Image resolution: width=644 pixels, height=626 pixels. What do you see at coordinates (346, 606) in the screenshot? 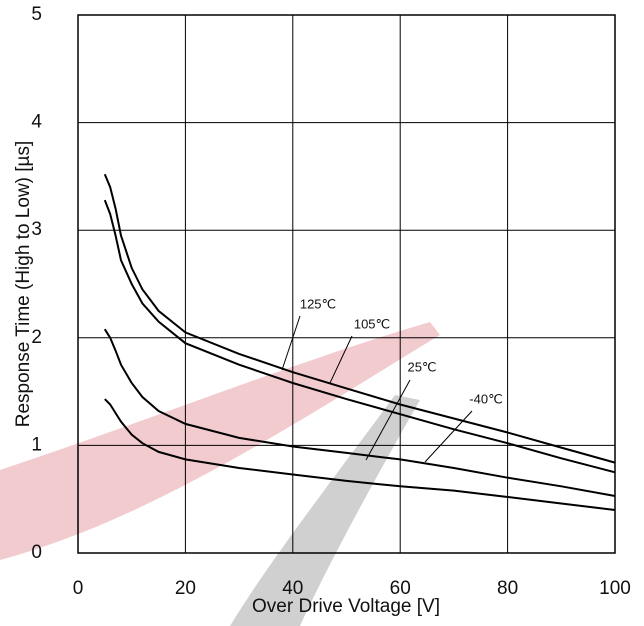
I see `x-axis-label: Over Drive Voltage [V]` at bounding box center [346, 606].